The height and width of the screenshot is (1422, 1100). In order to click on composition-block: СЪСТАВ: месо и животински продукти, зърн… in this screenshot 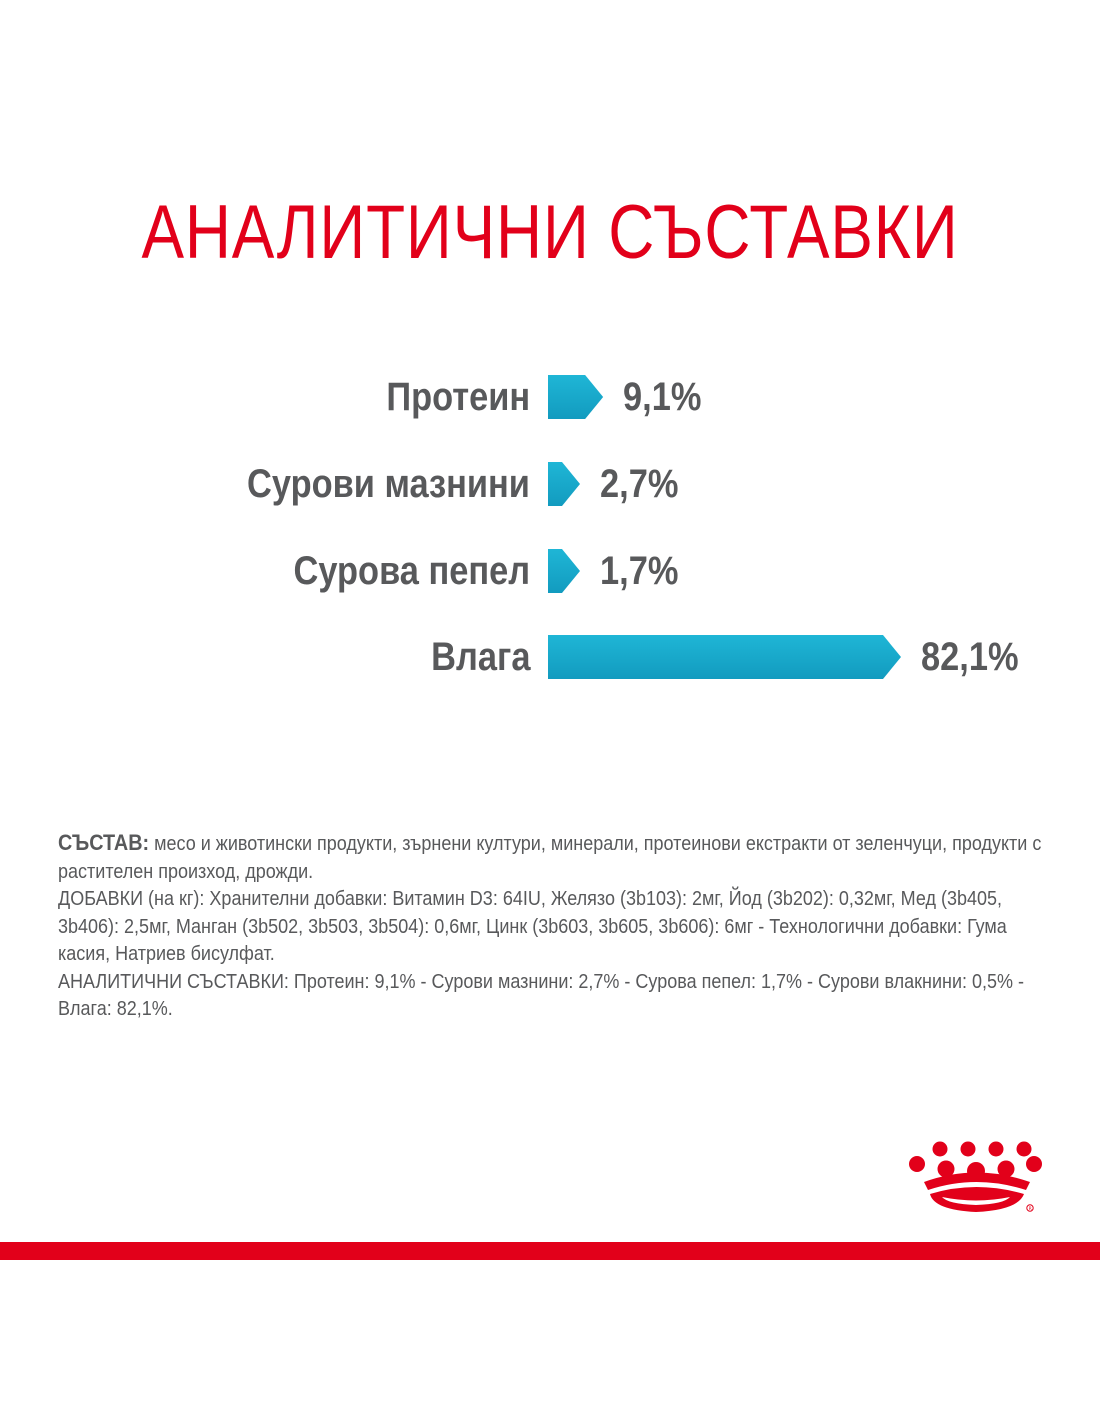, I will do `click(557, 926)`.